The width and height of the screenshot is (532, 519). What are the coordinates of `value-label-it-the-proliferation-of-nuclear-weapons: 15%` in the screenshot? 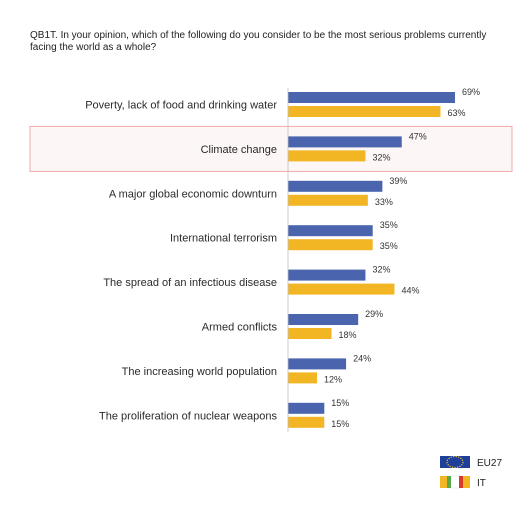 It's located at (340, 424).